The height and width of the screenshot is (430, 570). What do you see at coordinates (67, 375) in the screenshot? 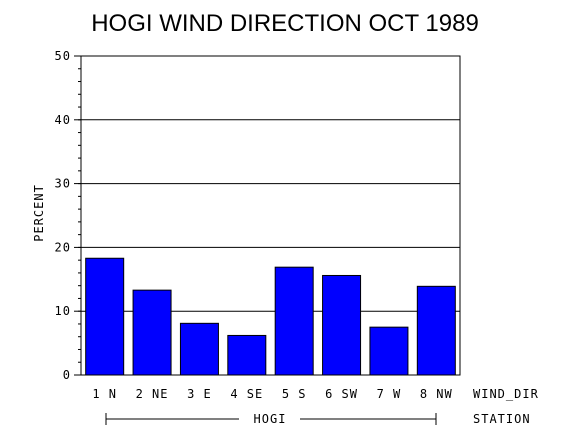
I see `y-tick-label: 0` at bounding box center [67, 375].